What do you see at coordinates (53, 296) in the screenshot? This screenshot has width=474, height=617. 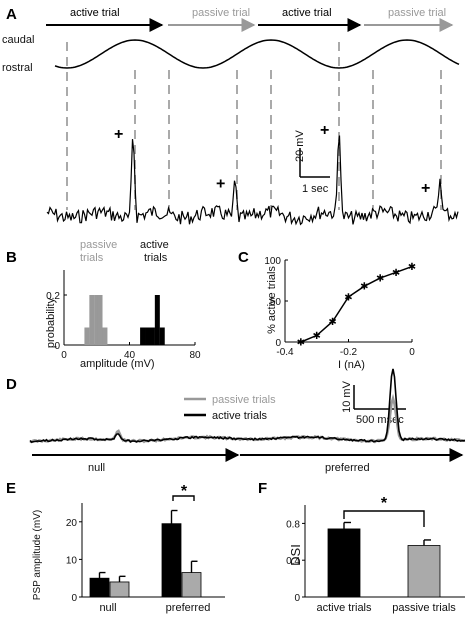 I see `b-ytick-label: 0.2` at bounding box center [53, 296].